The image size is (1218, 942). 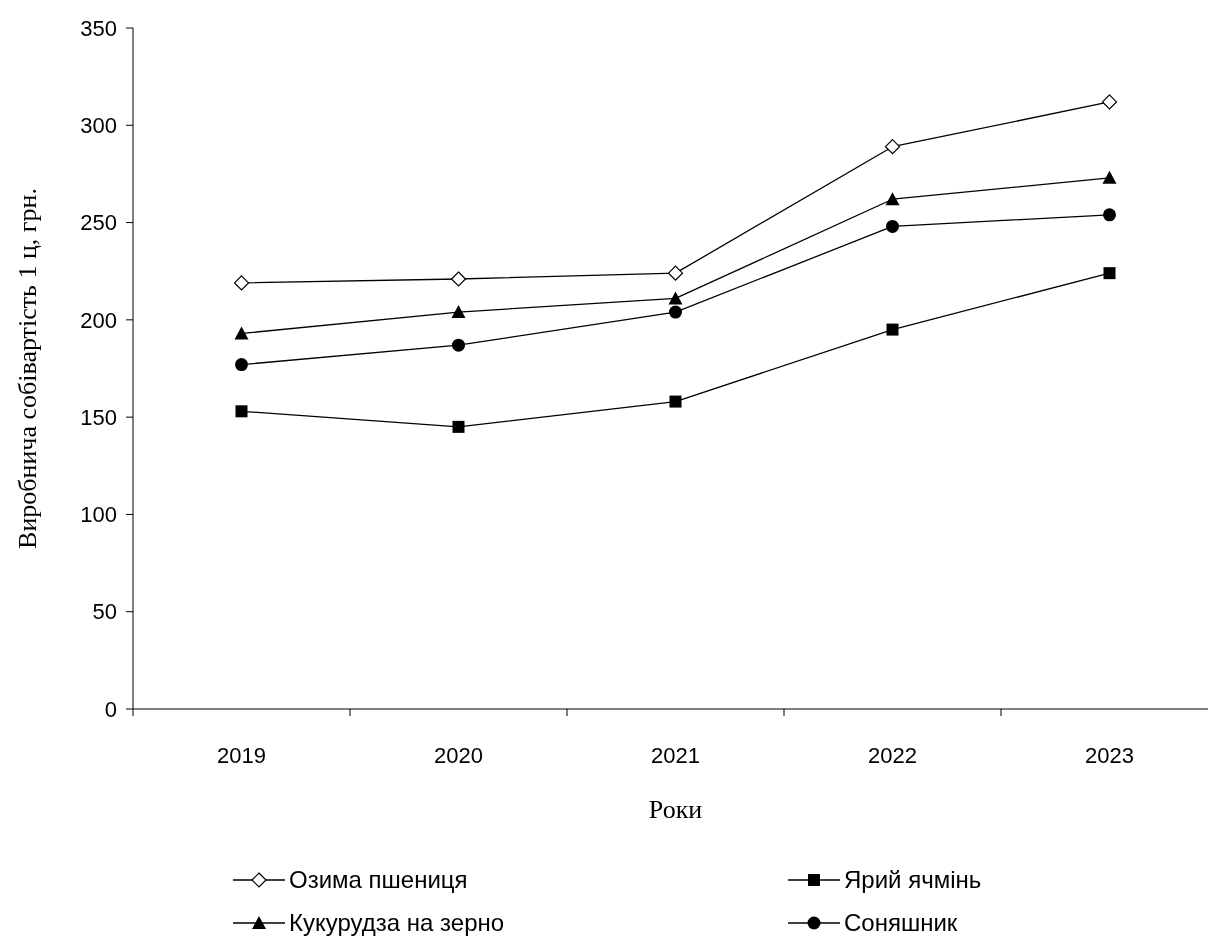 What do you see at coordinates (98, 320) in the screenshot?
I see `y-tick-label: 200` at bounding box center [98, 320].